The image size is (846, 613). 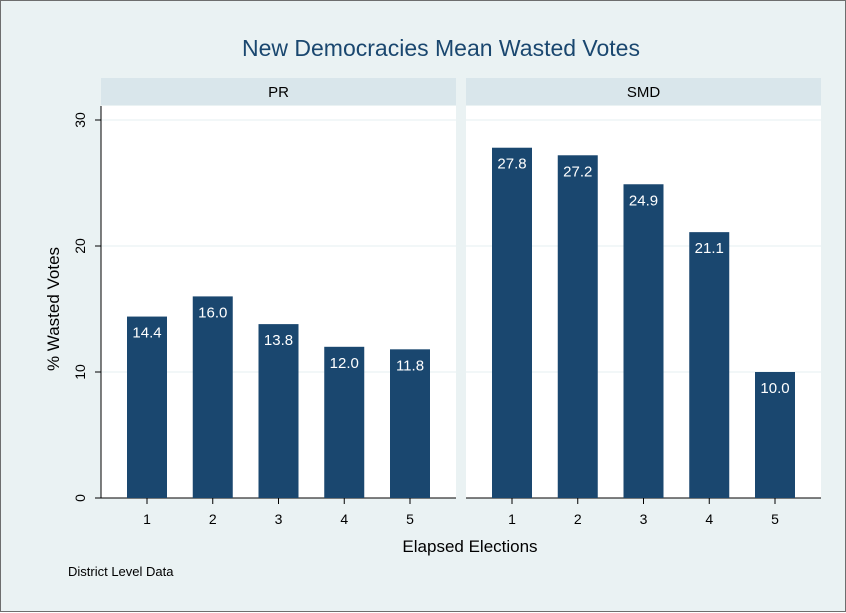 I want to click on y-tick-label: 30, so click(x=80, y=120).